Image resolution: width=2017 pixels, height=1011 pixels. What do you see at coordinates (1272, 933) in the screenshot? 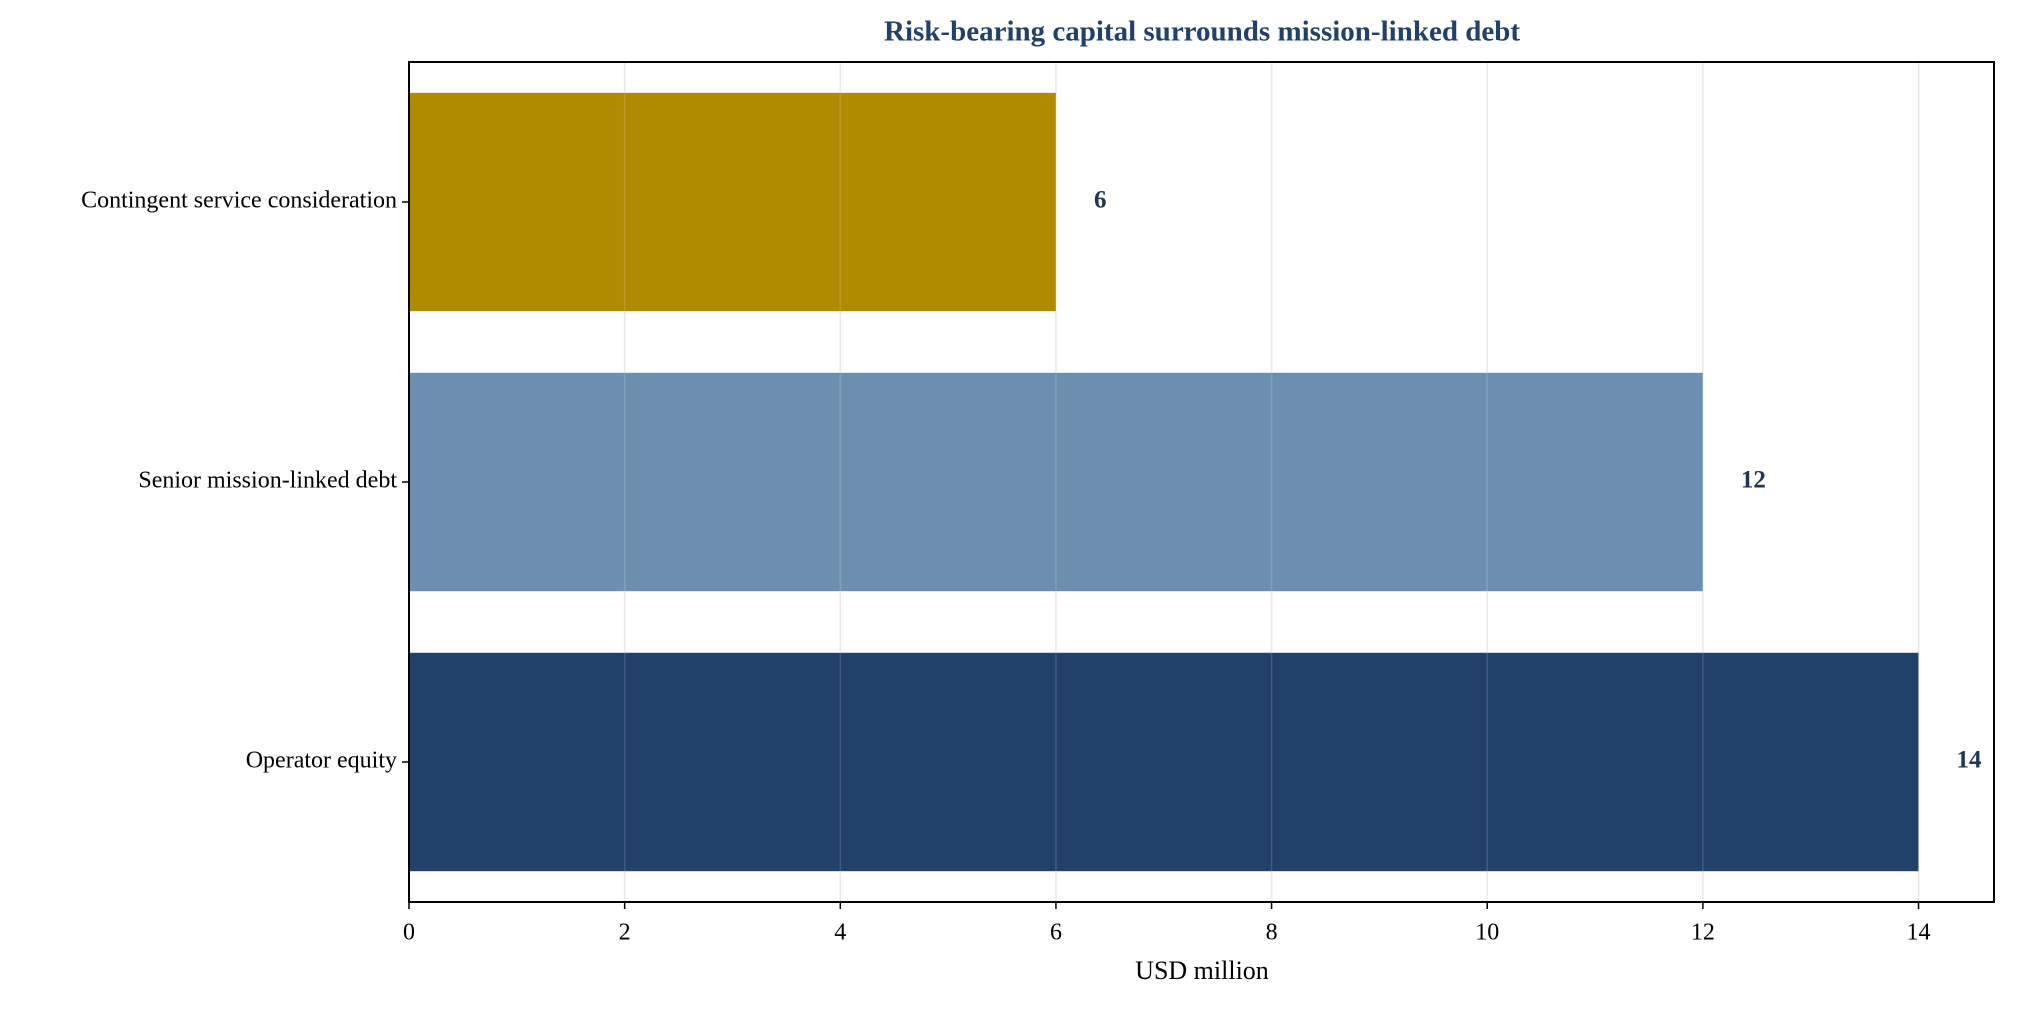
I see `x-tick-label: 8` at bounding box center [1272, 933].